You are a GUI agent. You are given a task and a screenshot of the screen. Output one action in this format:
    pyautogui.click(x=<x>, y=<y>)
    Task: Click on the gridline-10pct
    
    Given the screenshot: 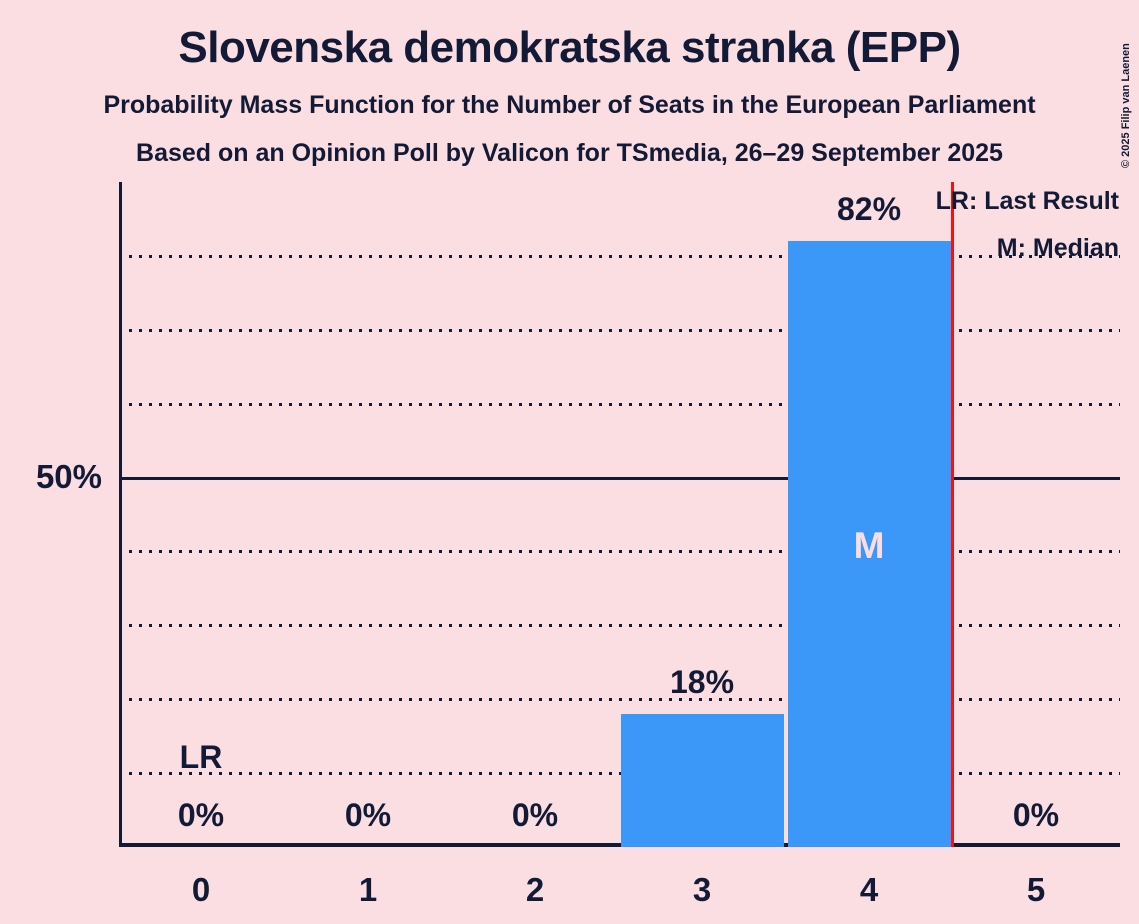 What is the action you would take?
    pyautogui.click(x=619, y=774)
    